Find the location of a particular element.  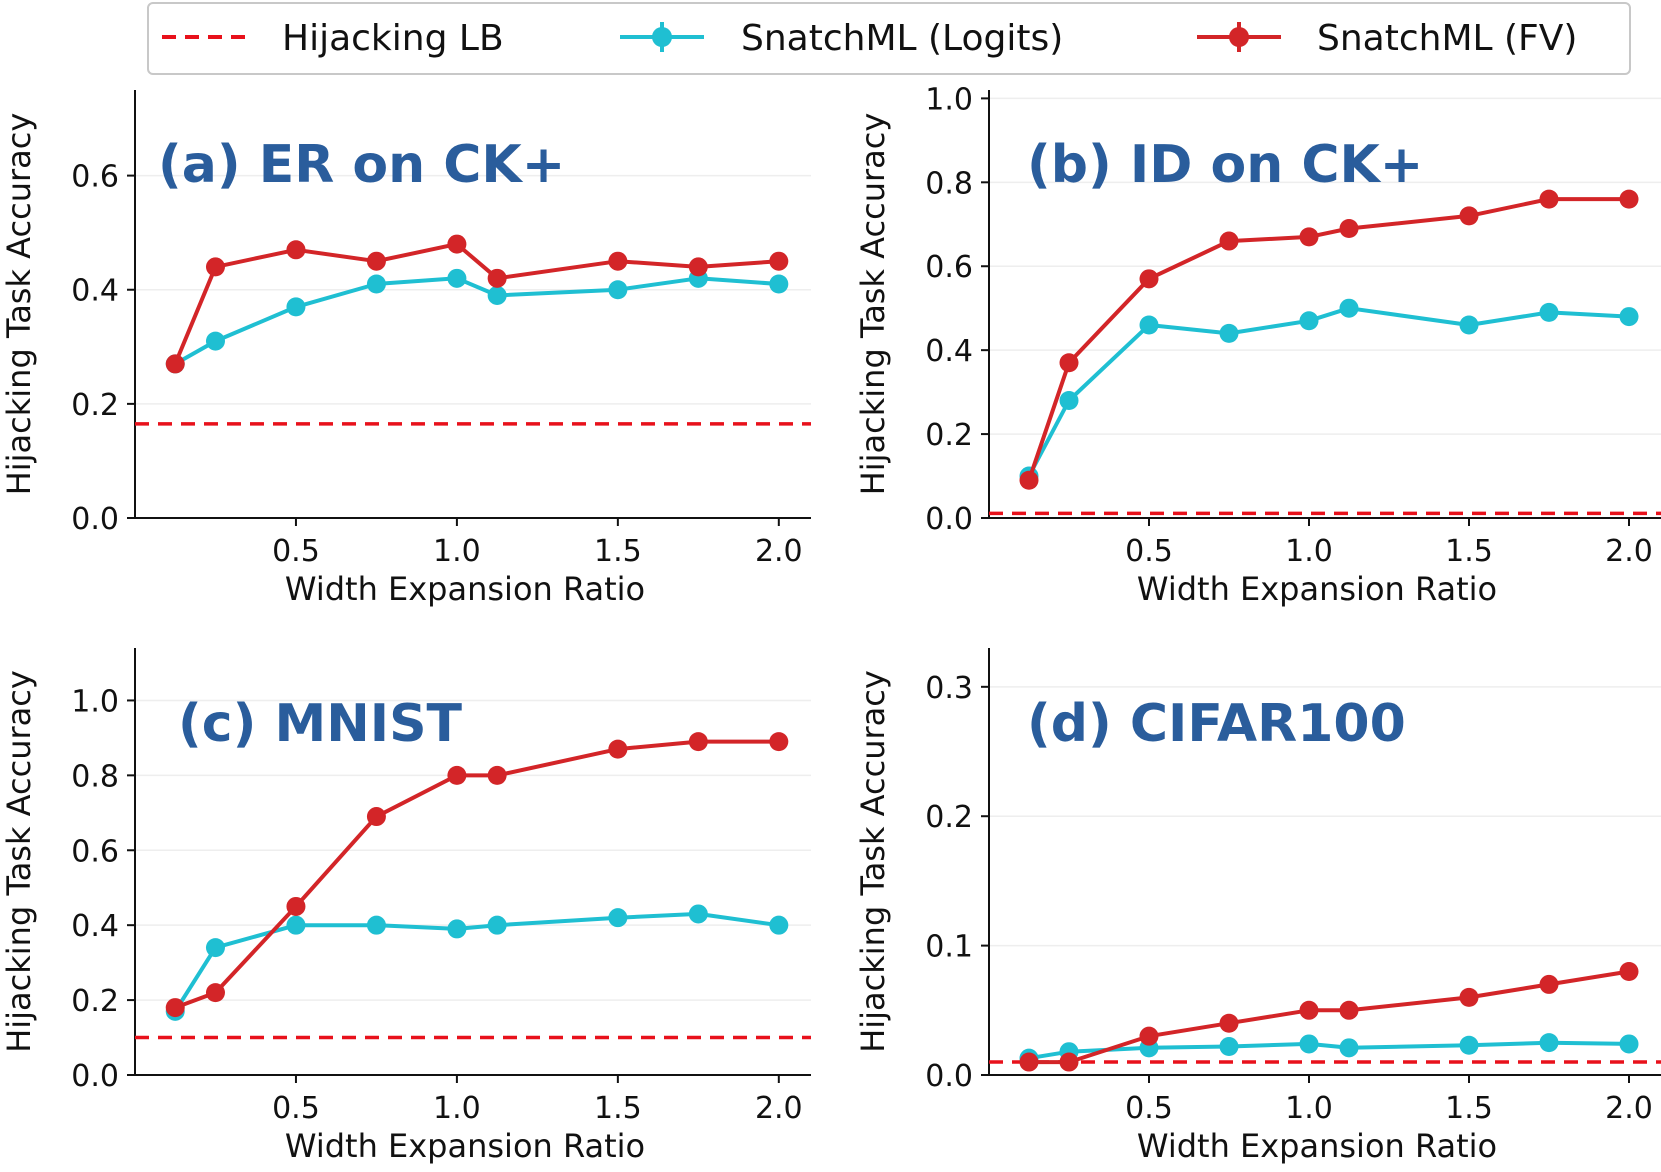

y-tick-label: 0.1 is located at coordinates (949, 947).